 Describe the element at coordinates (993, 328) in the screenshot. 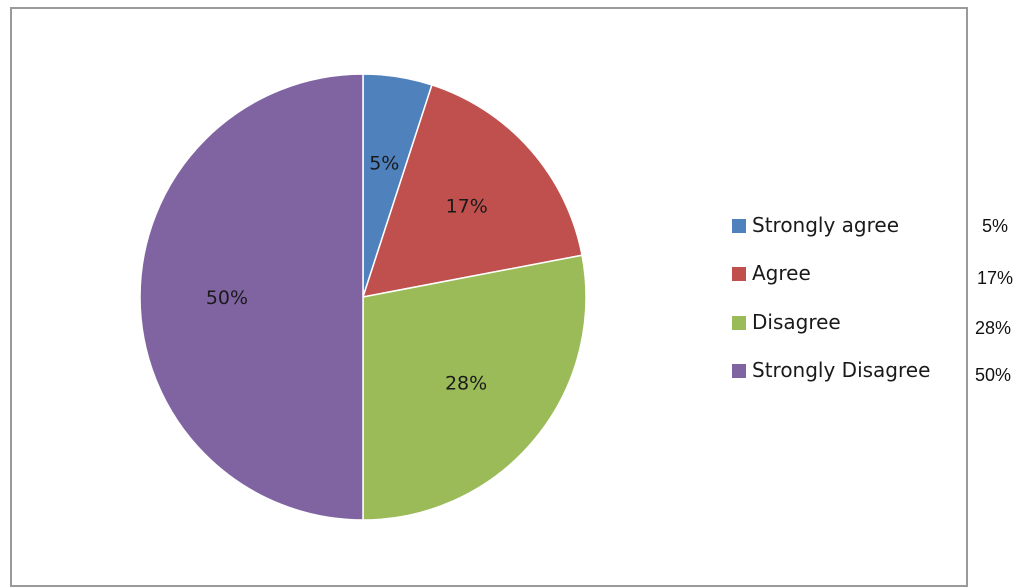

I see `side-value-disagree: 28%` at that location.